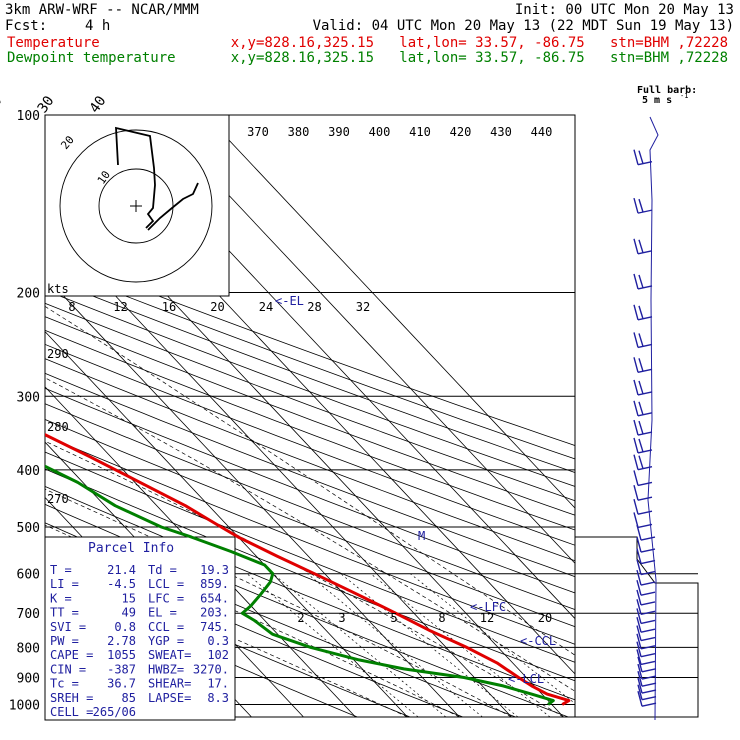  Describe the element at coordinates (121, 655) in the screenshot. I see `parcel-row-value: 1055` at that location.